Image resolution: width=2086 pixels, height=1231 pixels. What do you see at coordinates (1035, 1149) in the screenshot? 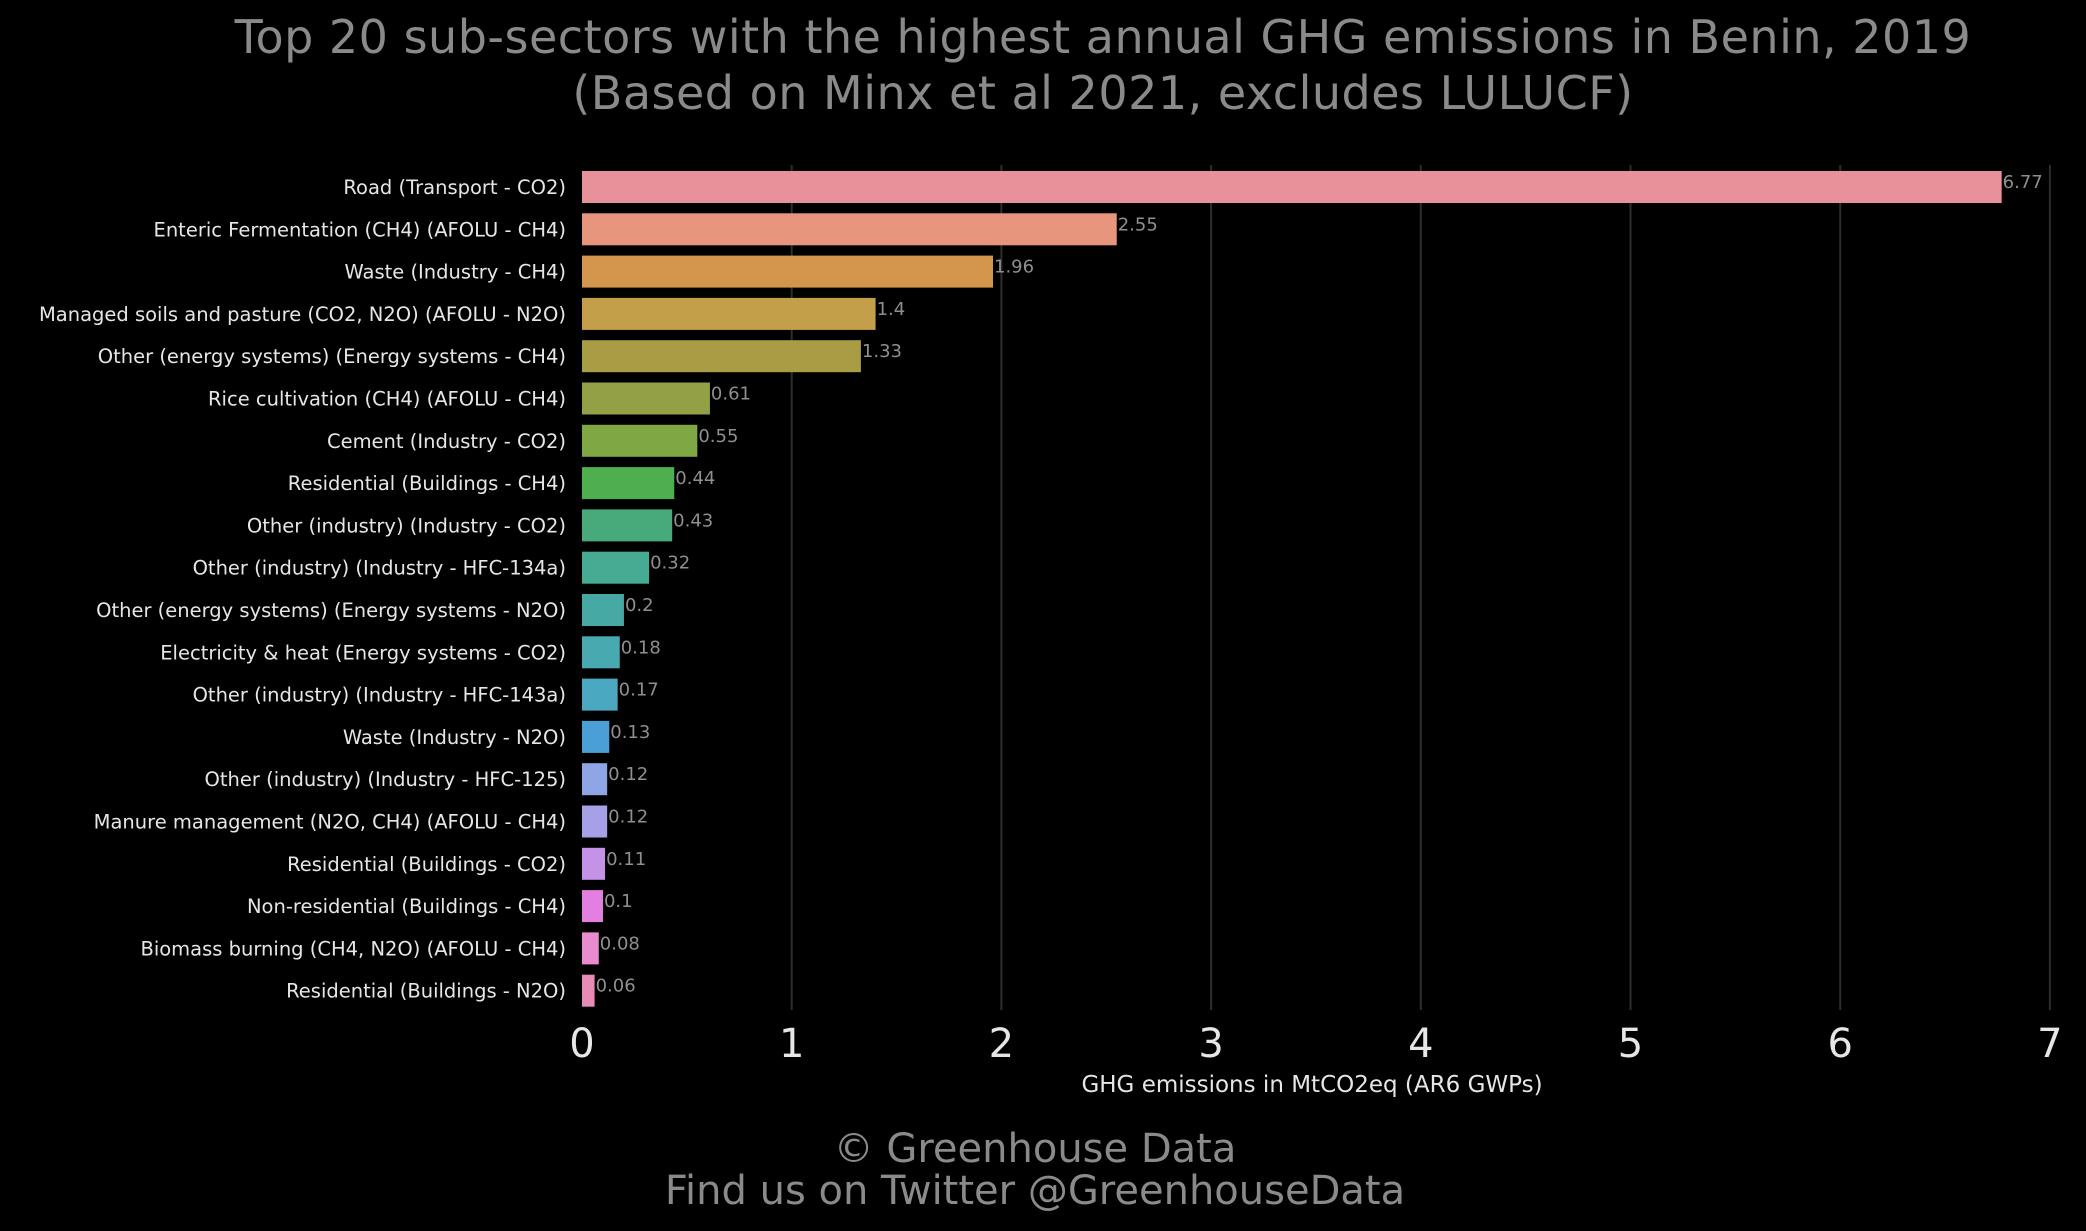
I see `footer-copyright: © Greenhouse Data` at bounding box center [1035, 1149].